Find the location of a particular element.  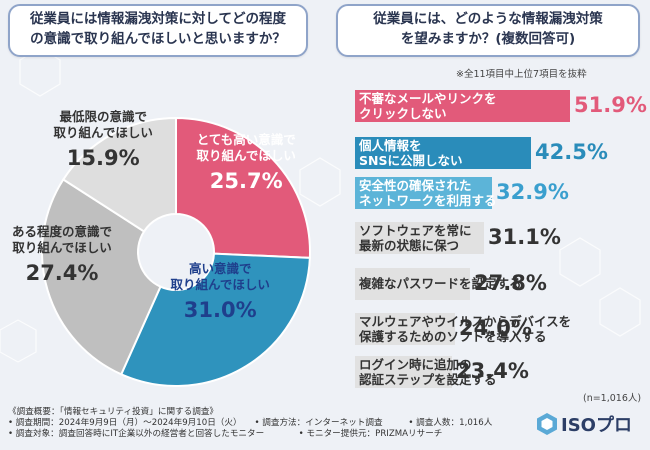

bar-value: 51.9% is located at coordinates (610, 105).